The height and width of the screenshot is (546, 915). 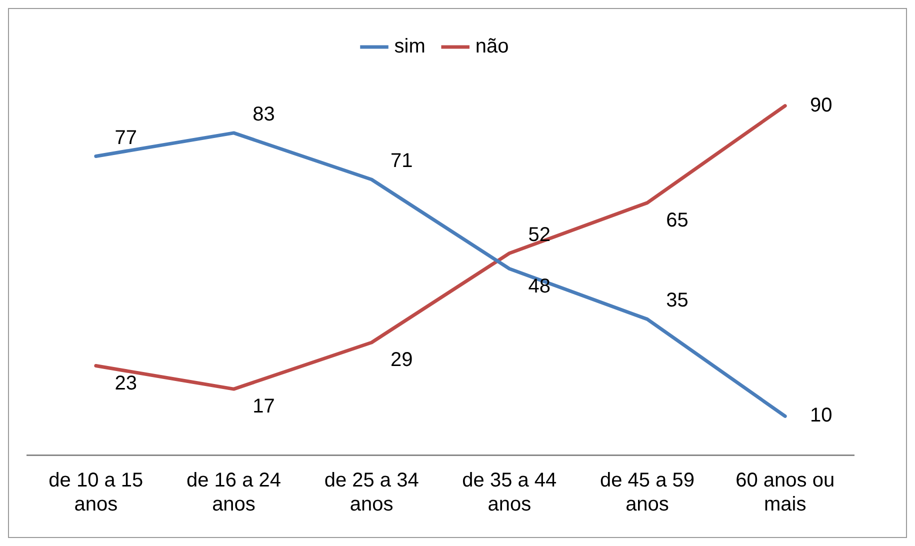 What do you see at coordinates (677, 301) in the screenshot?
I see `data-label: 35` at bounding box center [677, 301].